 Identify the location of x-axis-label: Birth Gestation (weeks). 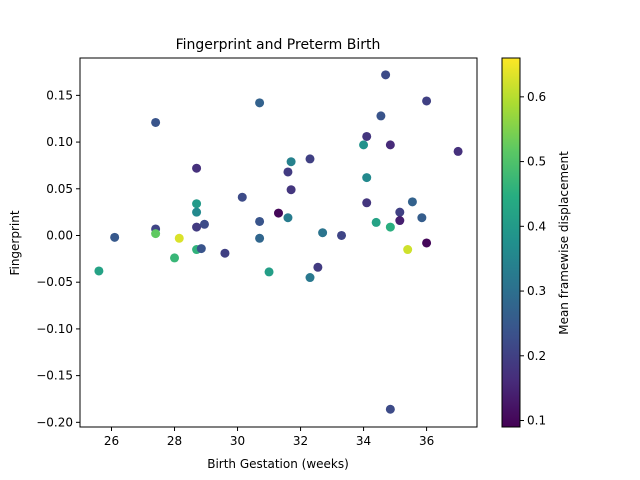
(278, 464).